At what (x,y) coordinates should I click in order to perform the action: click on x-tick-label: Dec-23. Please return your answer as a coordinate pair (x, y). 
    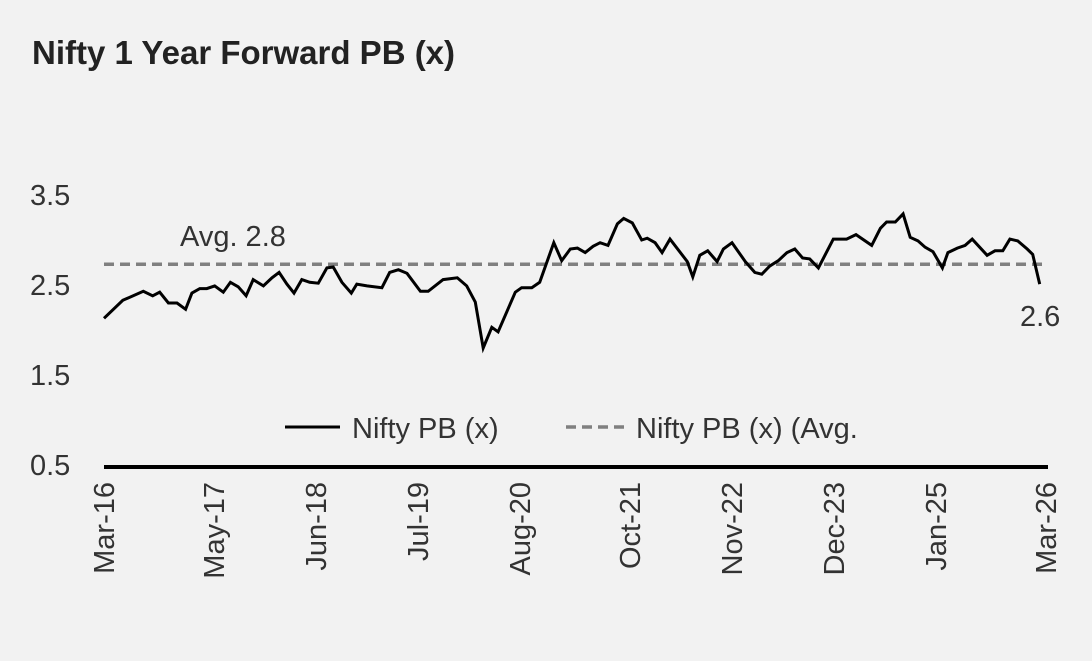
    Looking at the image, I should click on (835, 529).